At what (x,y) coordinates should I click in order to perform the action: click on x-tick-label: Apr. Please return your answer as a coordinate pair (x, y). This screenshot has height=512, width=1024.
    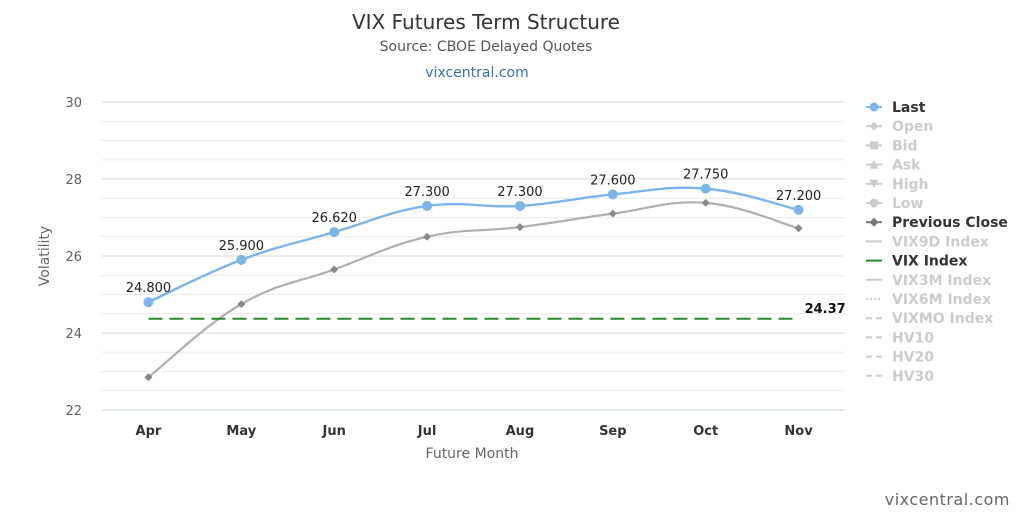
    Looking at the image, I should click on (149, 431).